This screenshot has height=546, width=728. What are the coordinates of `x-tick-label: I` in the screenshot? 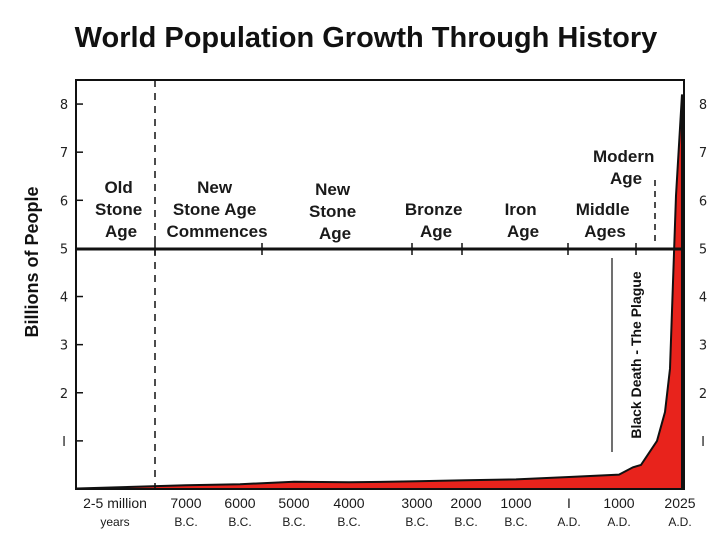 It's located at (569, 503).